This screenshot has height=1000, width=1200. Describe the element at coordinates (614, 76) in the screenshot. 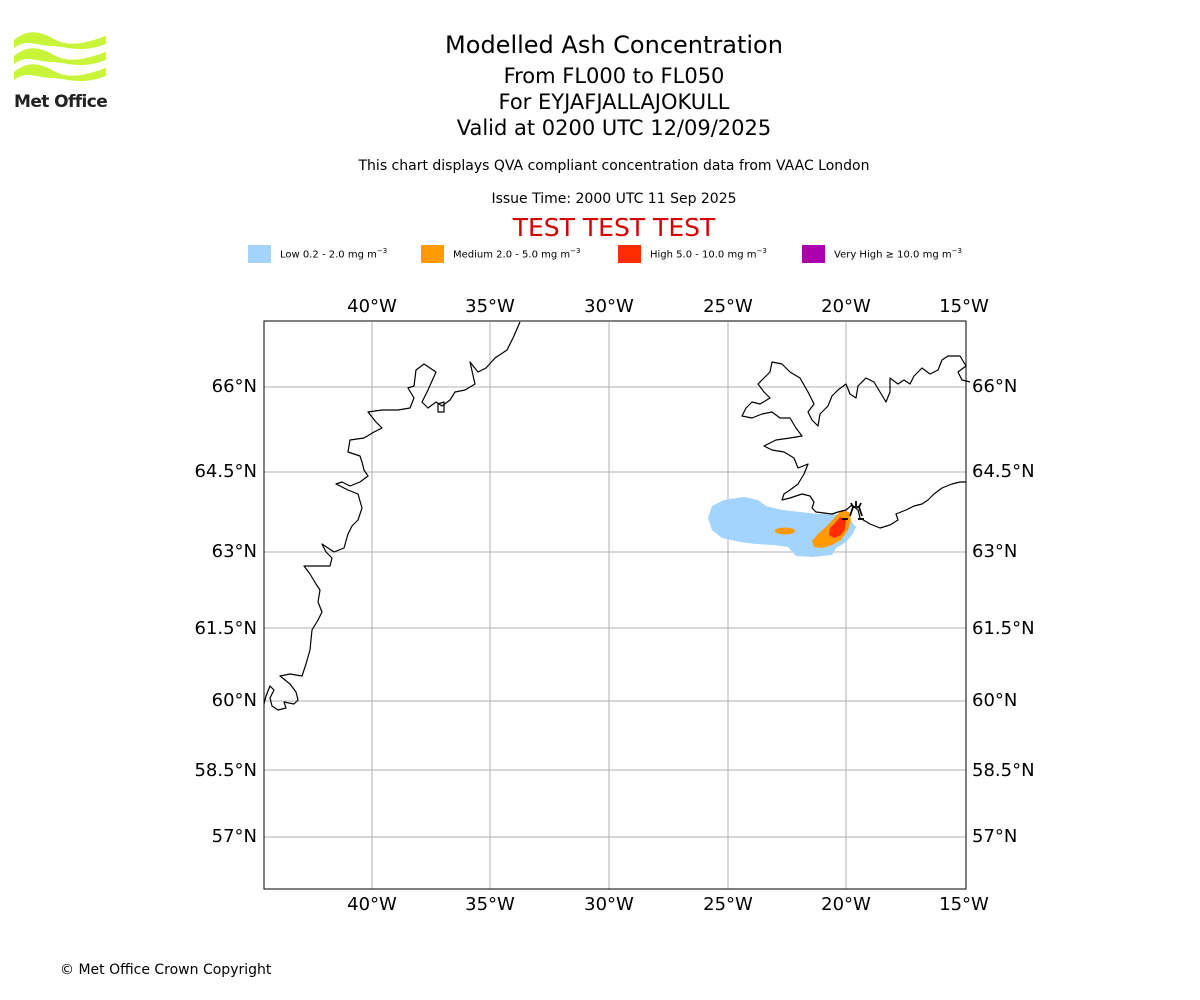

I see `flight-level-range: From FL000 to FL050` at that location.